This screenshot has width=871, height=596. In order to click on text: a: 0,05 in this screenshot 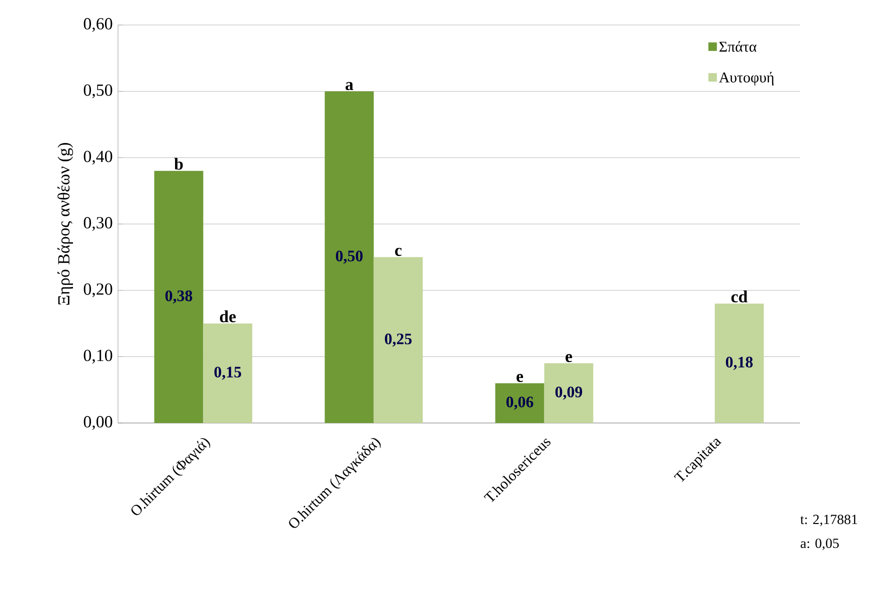, I will do `click(819, 544)`.